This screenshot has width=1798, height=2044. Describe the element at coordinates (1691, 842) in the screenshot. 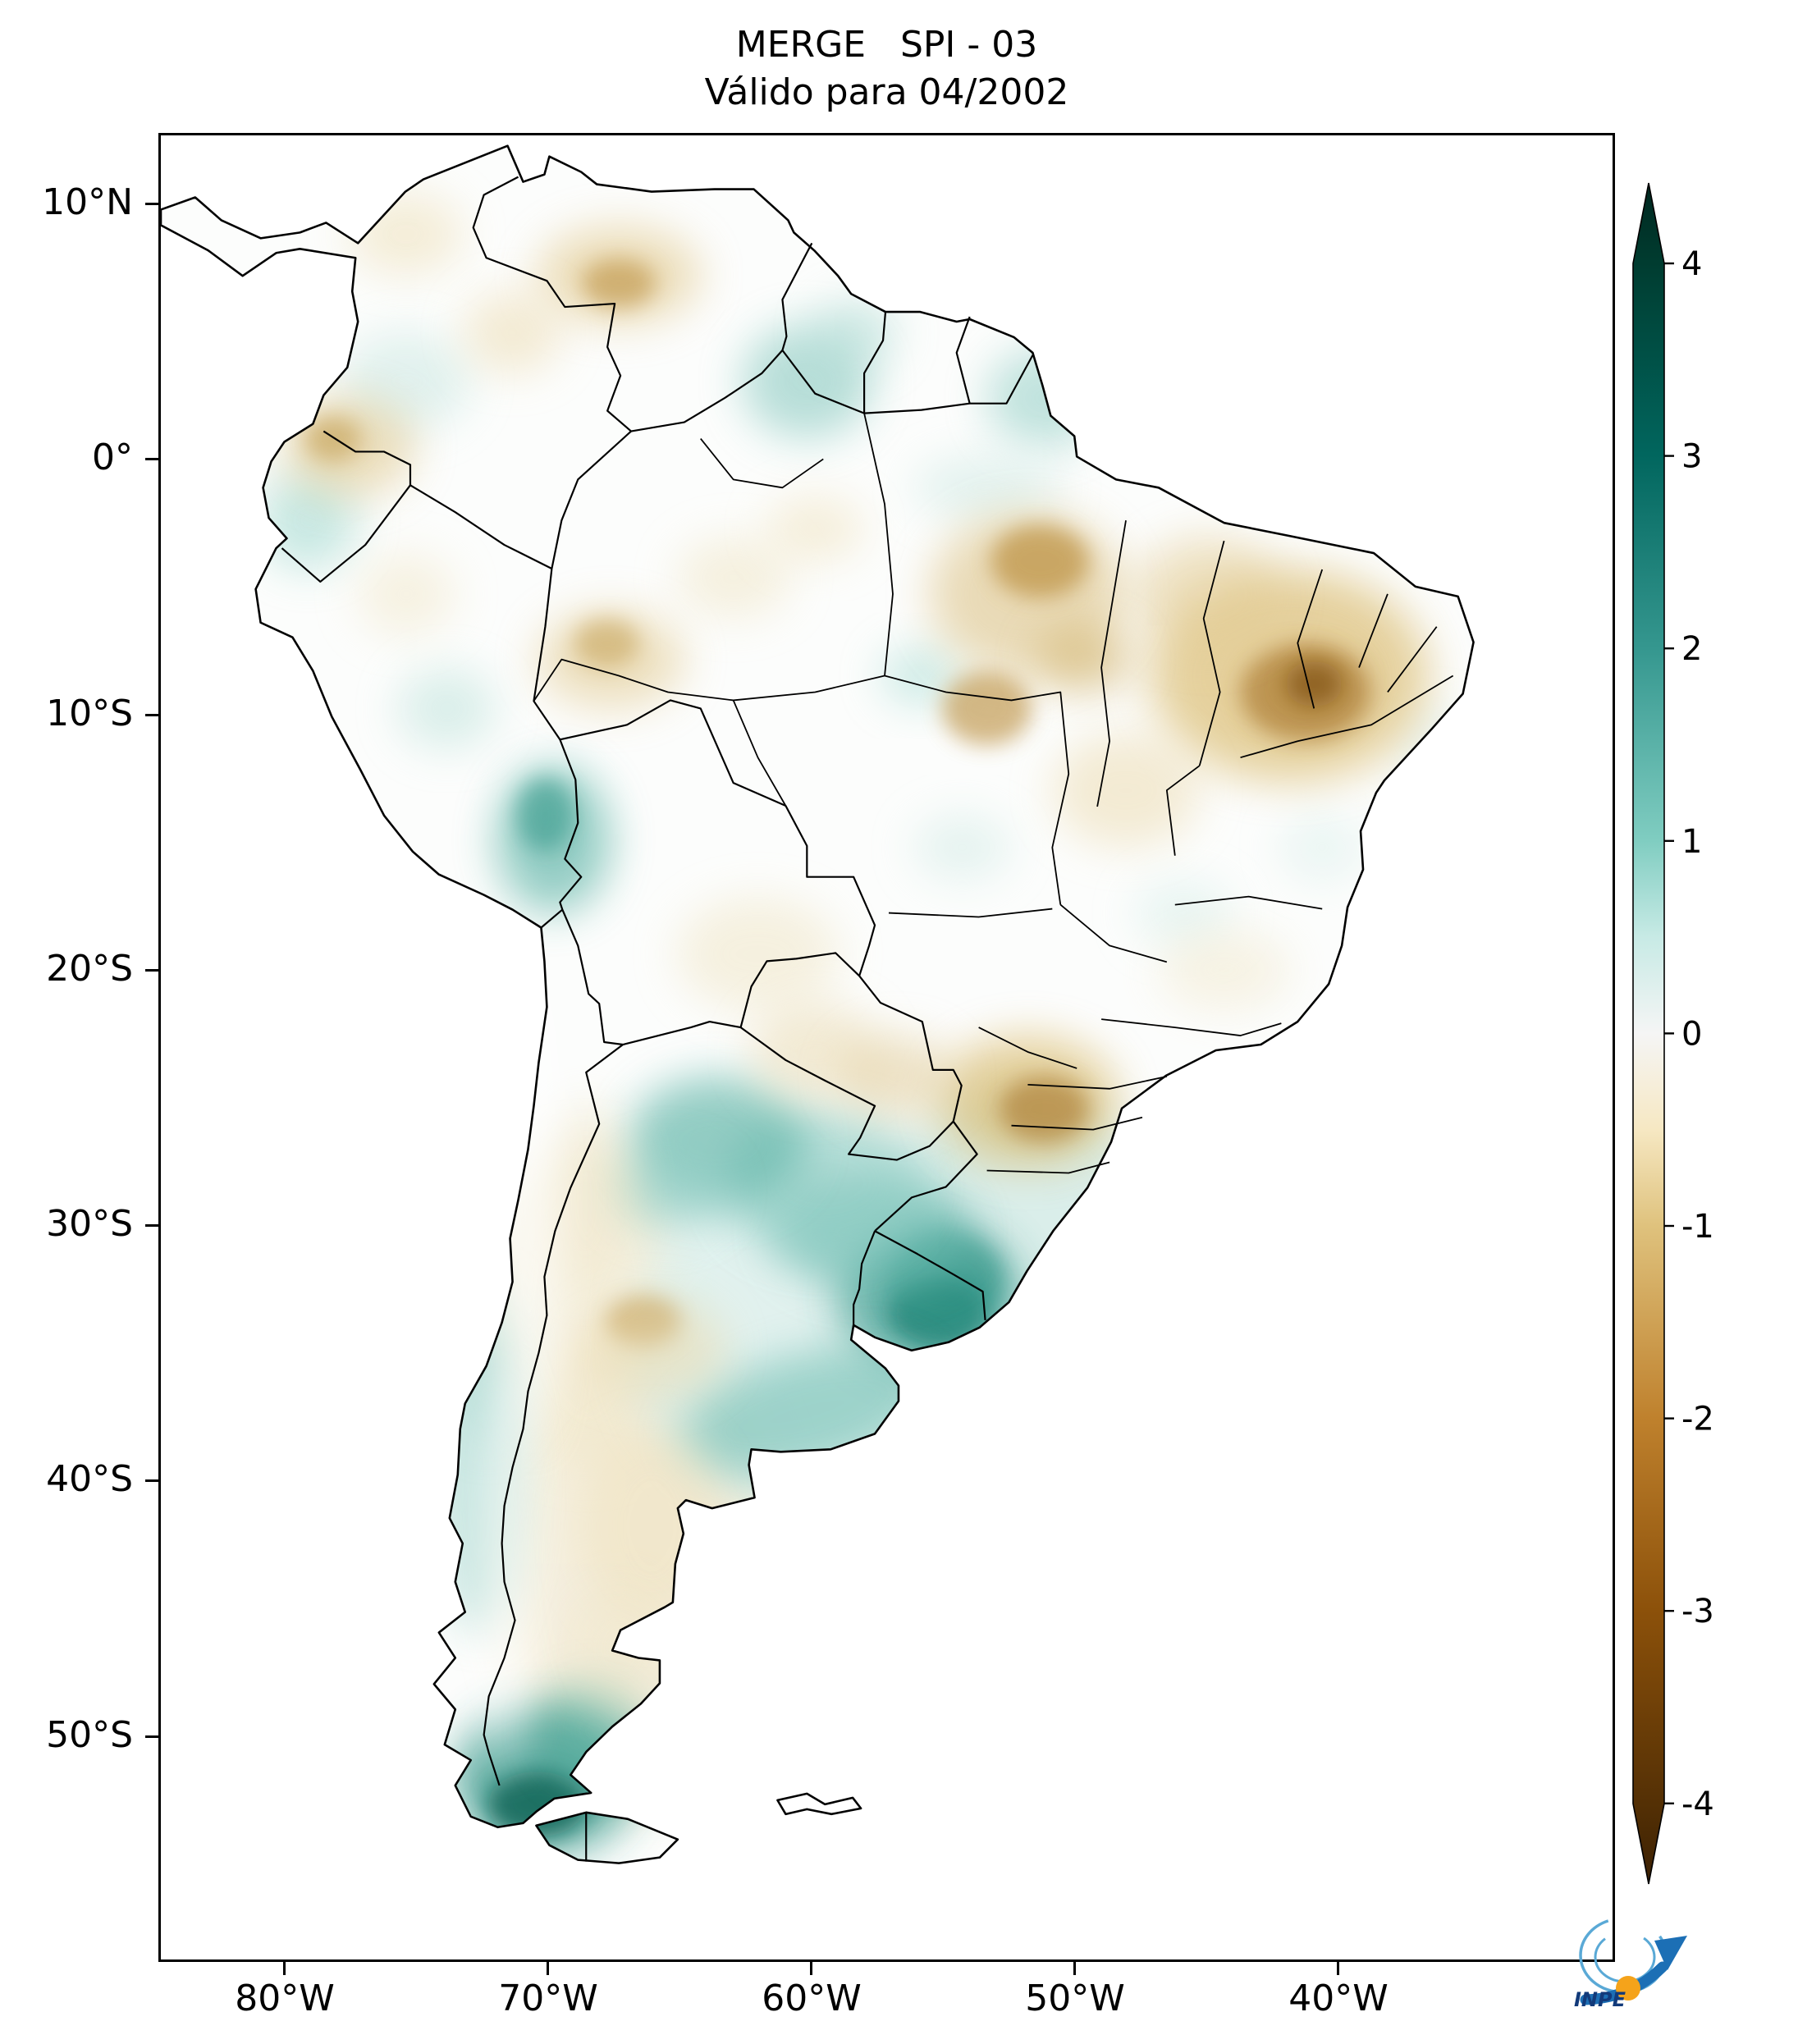

I see `colorbar-tick-label: 1` at that location.